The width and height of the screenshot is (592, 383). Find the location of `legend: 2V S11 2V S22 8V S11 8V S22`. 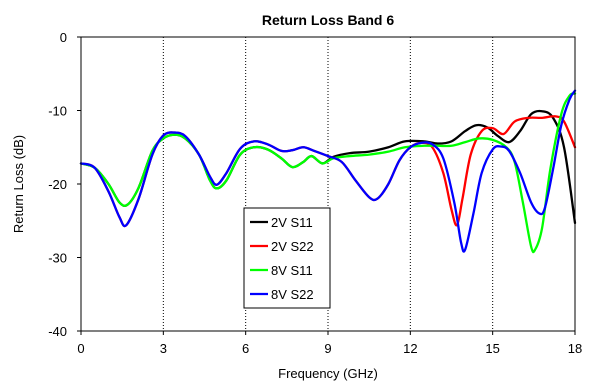

legend: 2V S11 2V S22 8V S11 8V S22 is located at coordinates (287, 258).